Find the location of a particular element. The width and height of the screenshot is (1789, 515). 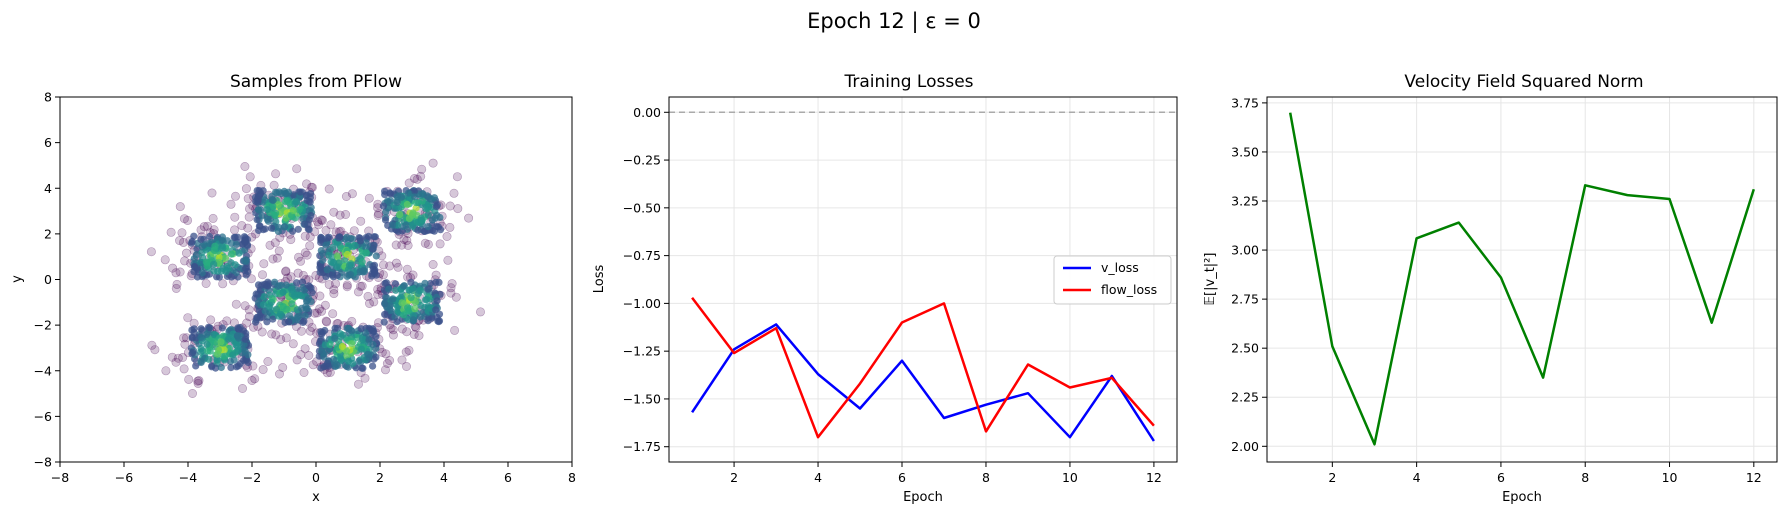

y-tick-label: −2 is located at coordinates (43, 325).